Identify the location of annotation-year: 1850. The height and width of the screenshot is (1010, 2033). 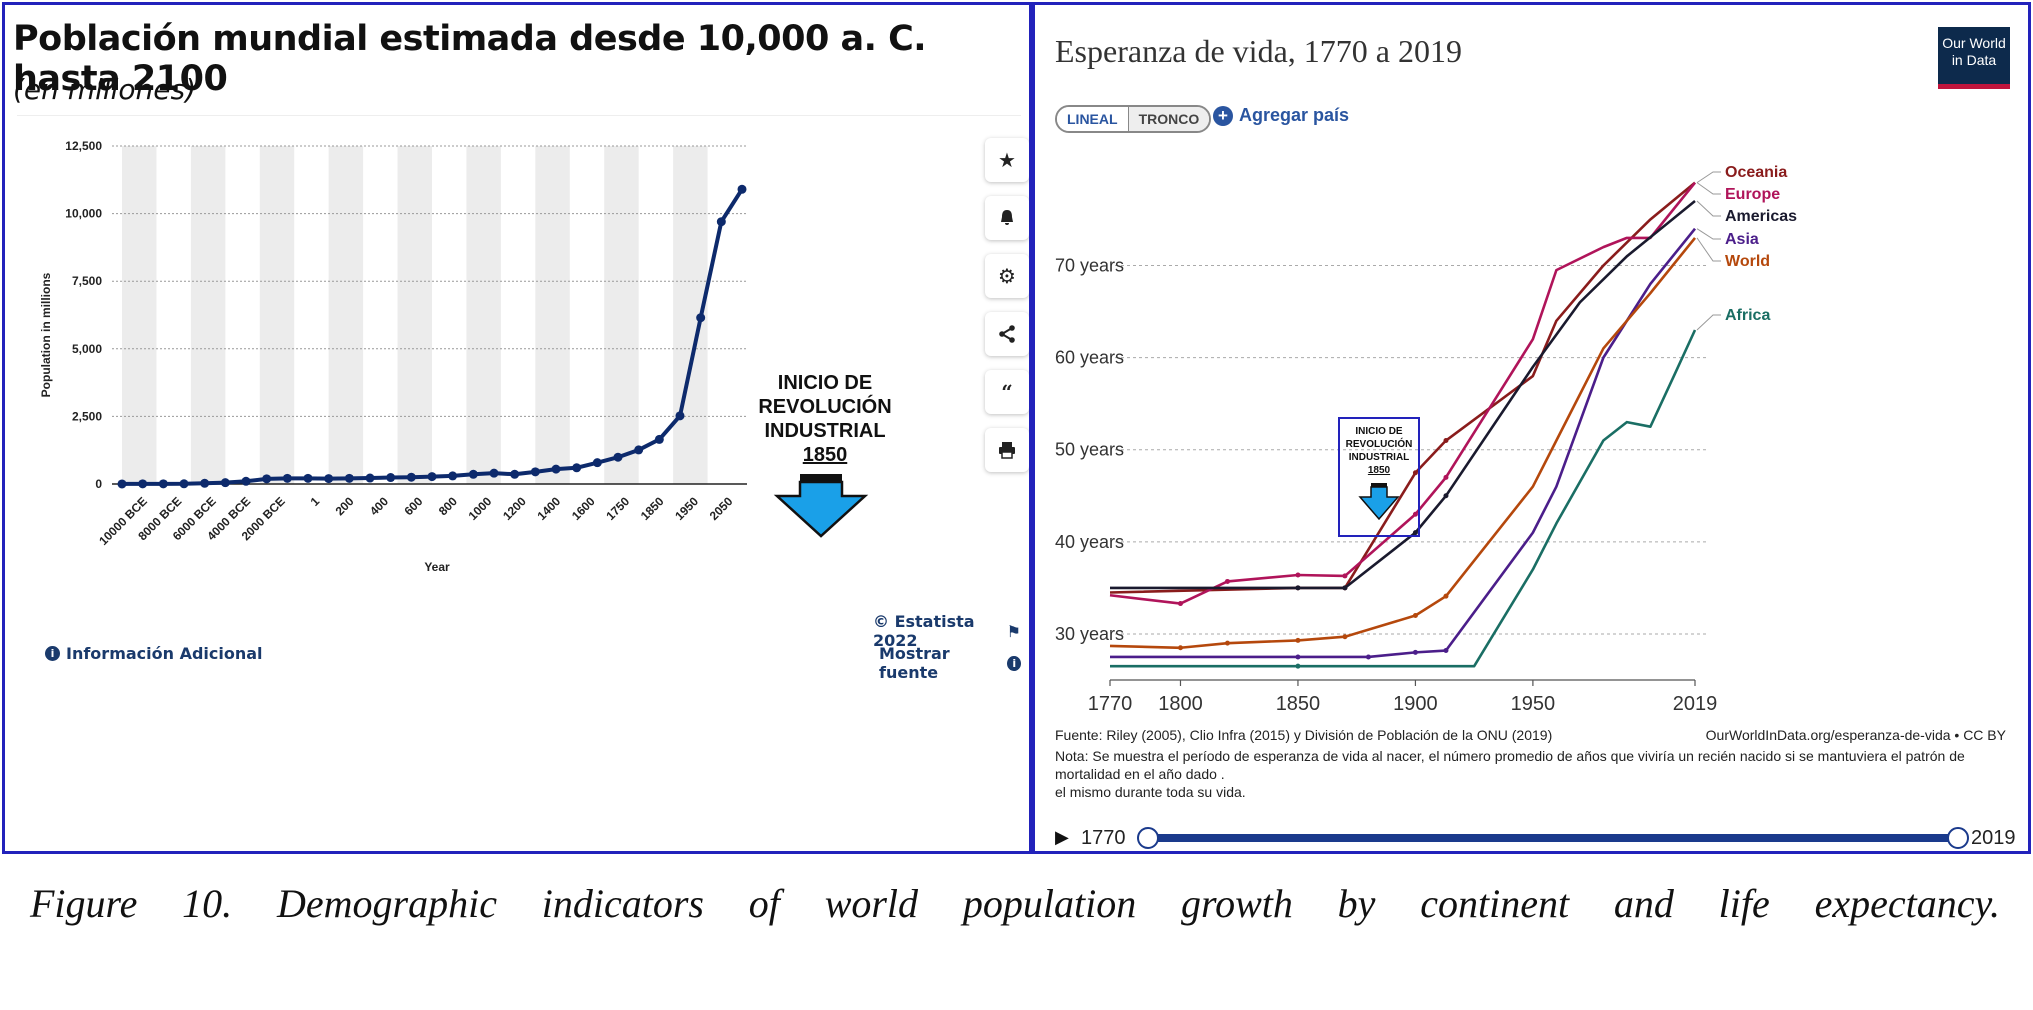
(1379, 470).